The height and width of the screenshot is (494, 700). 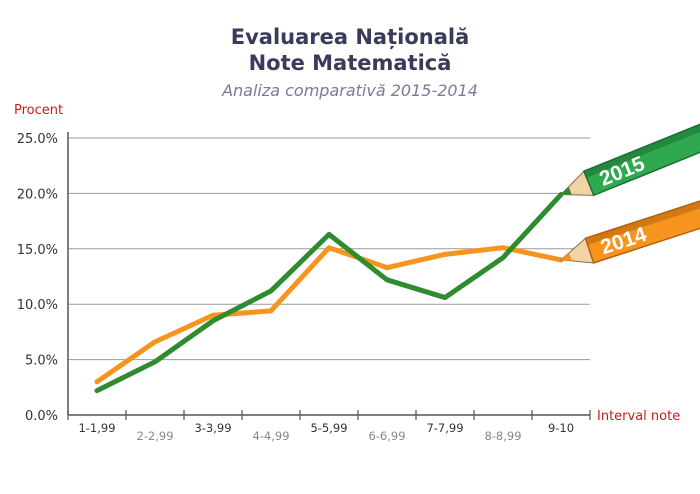 I want to click on x-tick-label: 1-1,99, so click(x=96, y=428).